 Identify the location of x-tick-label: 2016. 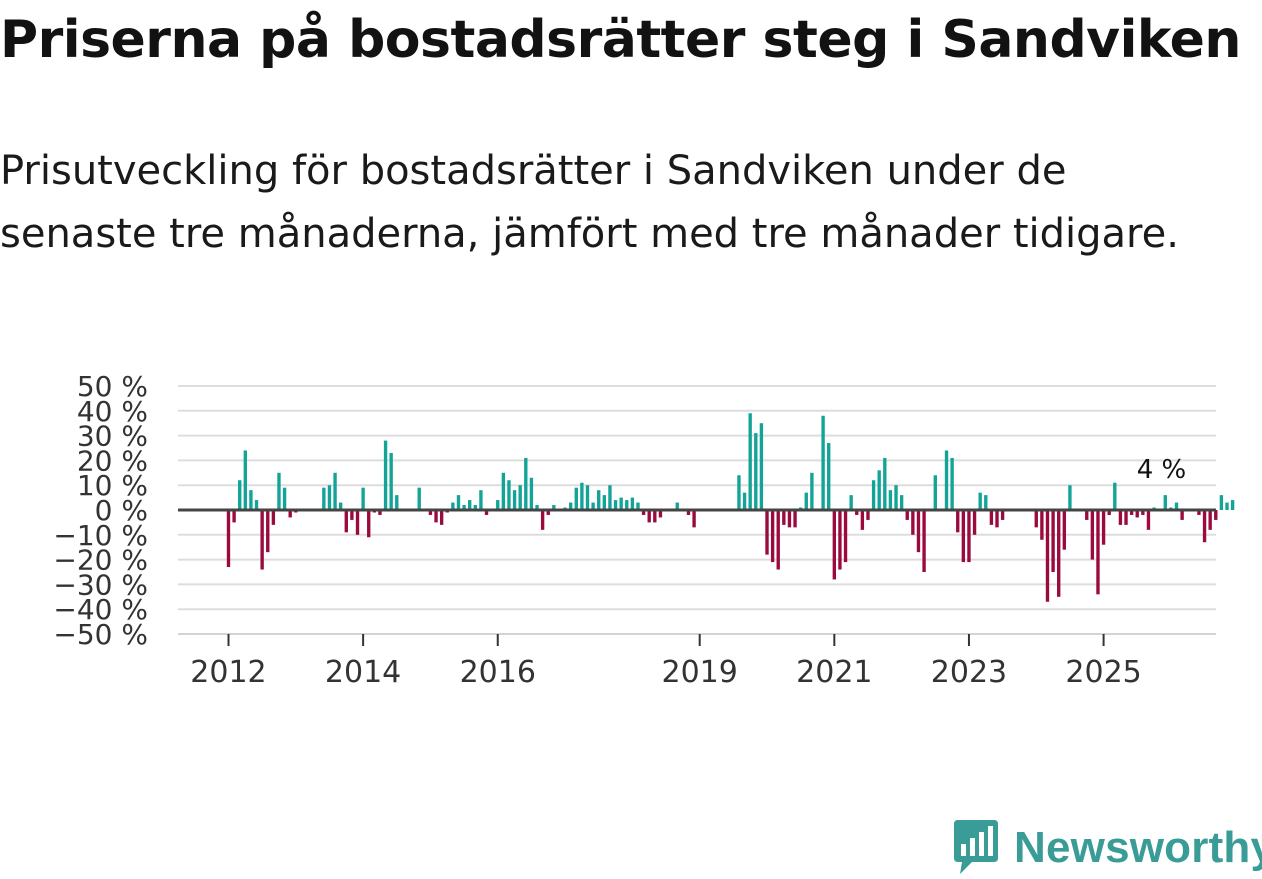
(498, 672).